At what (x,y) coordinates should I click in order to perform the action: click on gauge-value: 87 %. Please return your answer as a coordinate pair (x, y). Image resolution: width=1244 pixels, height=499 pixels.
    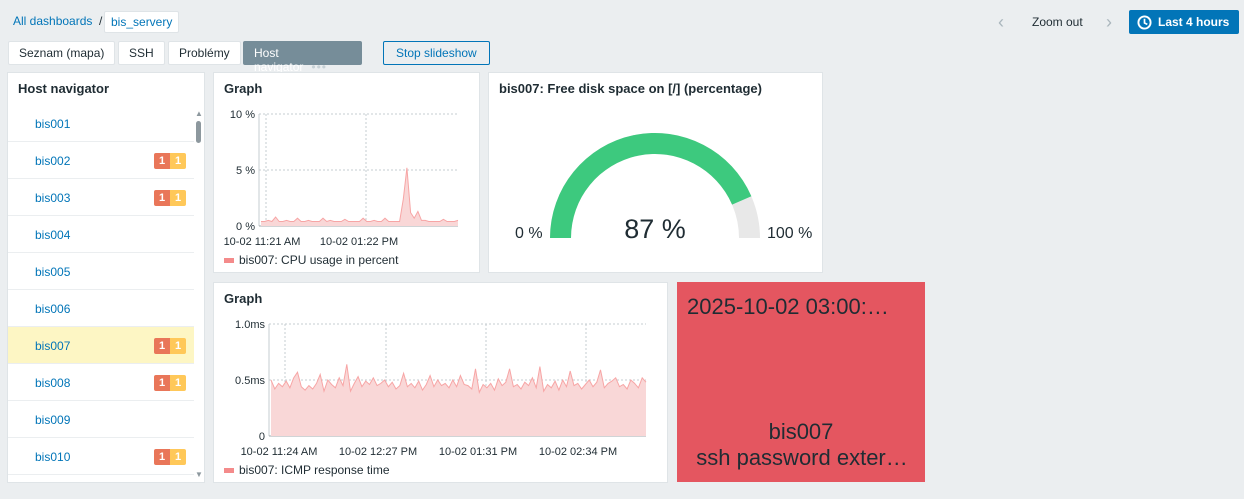
    Looking at the image, I should click on (655, 229).